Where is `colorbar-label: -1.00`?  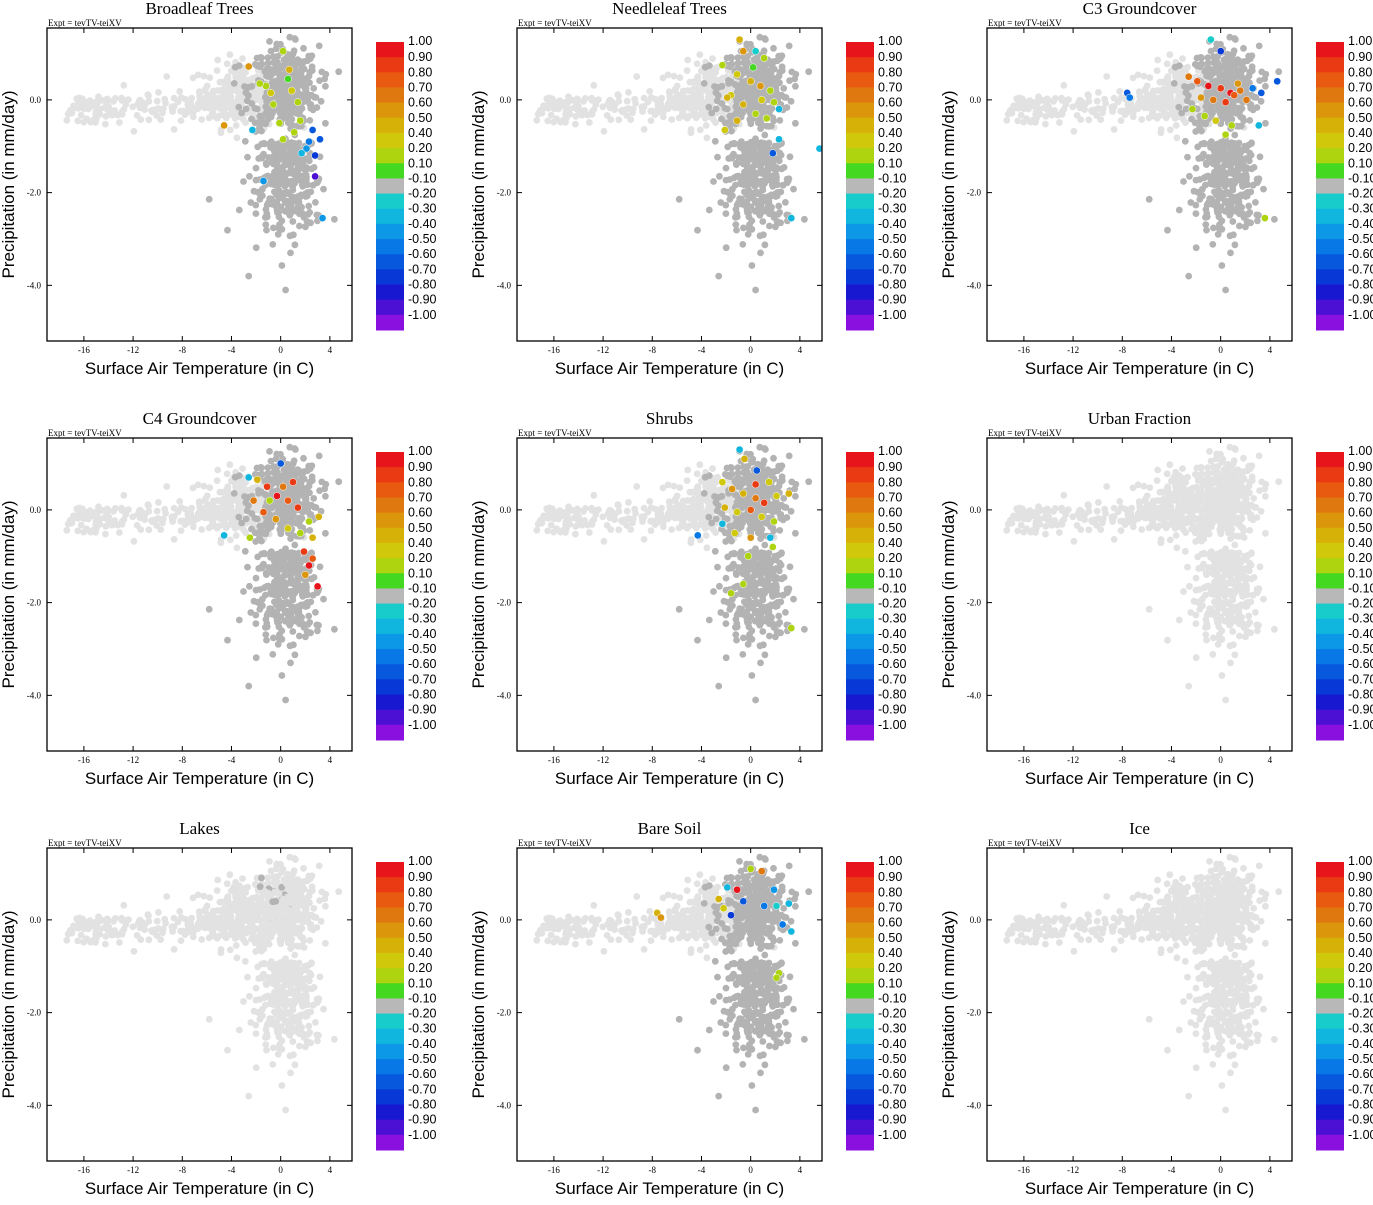
colorbar-label: -1.00 is located at coordinates (422, 725).